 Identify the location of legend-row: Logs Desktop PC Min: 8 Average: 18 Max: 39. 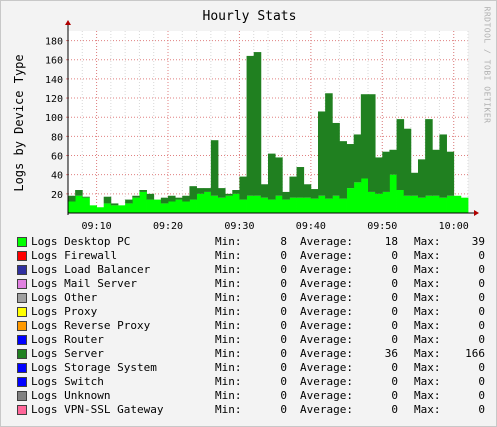
(252, 242).